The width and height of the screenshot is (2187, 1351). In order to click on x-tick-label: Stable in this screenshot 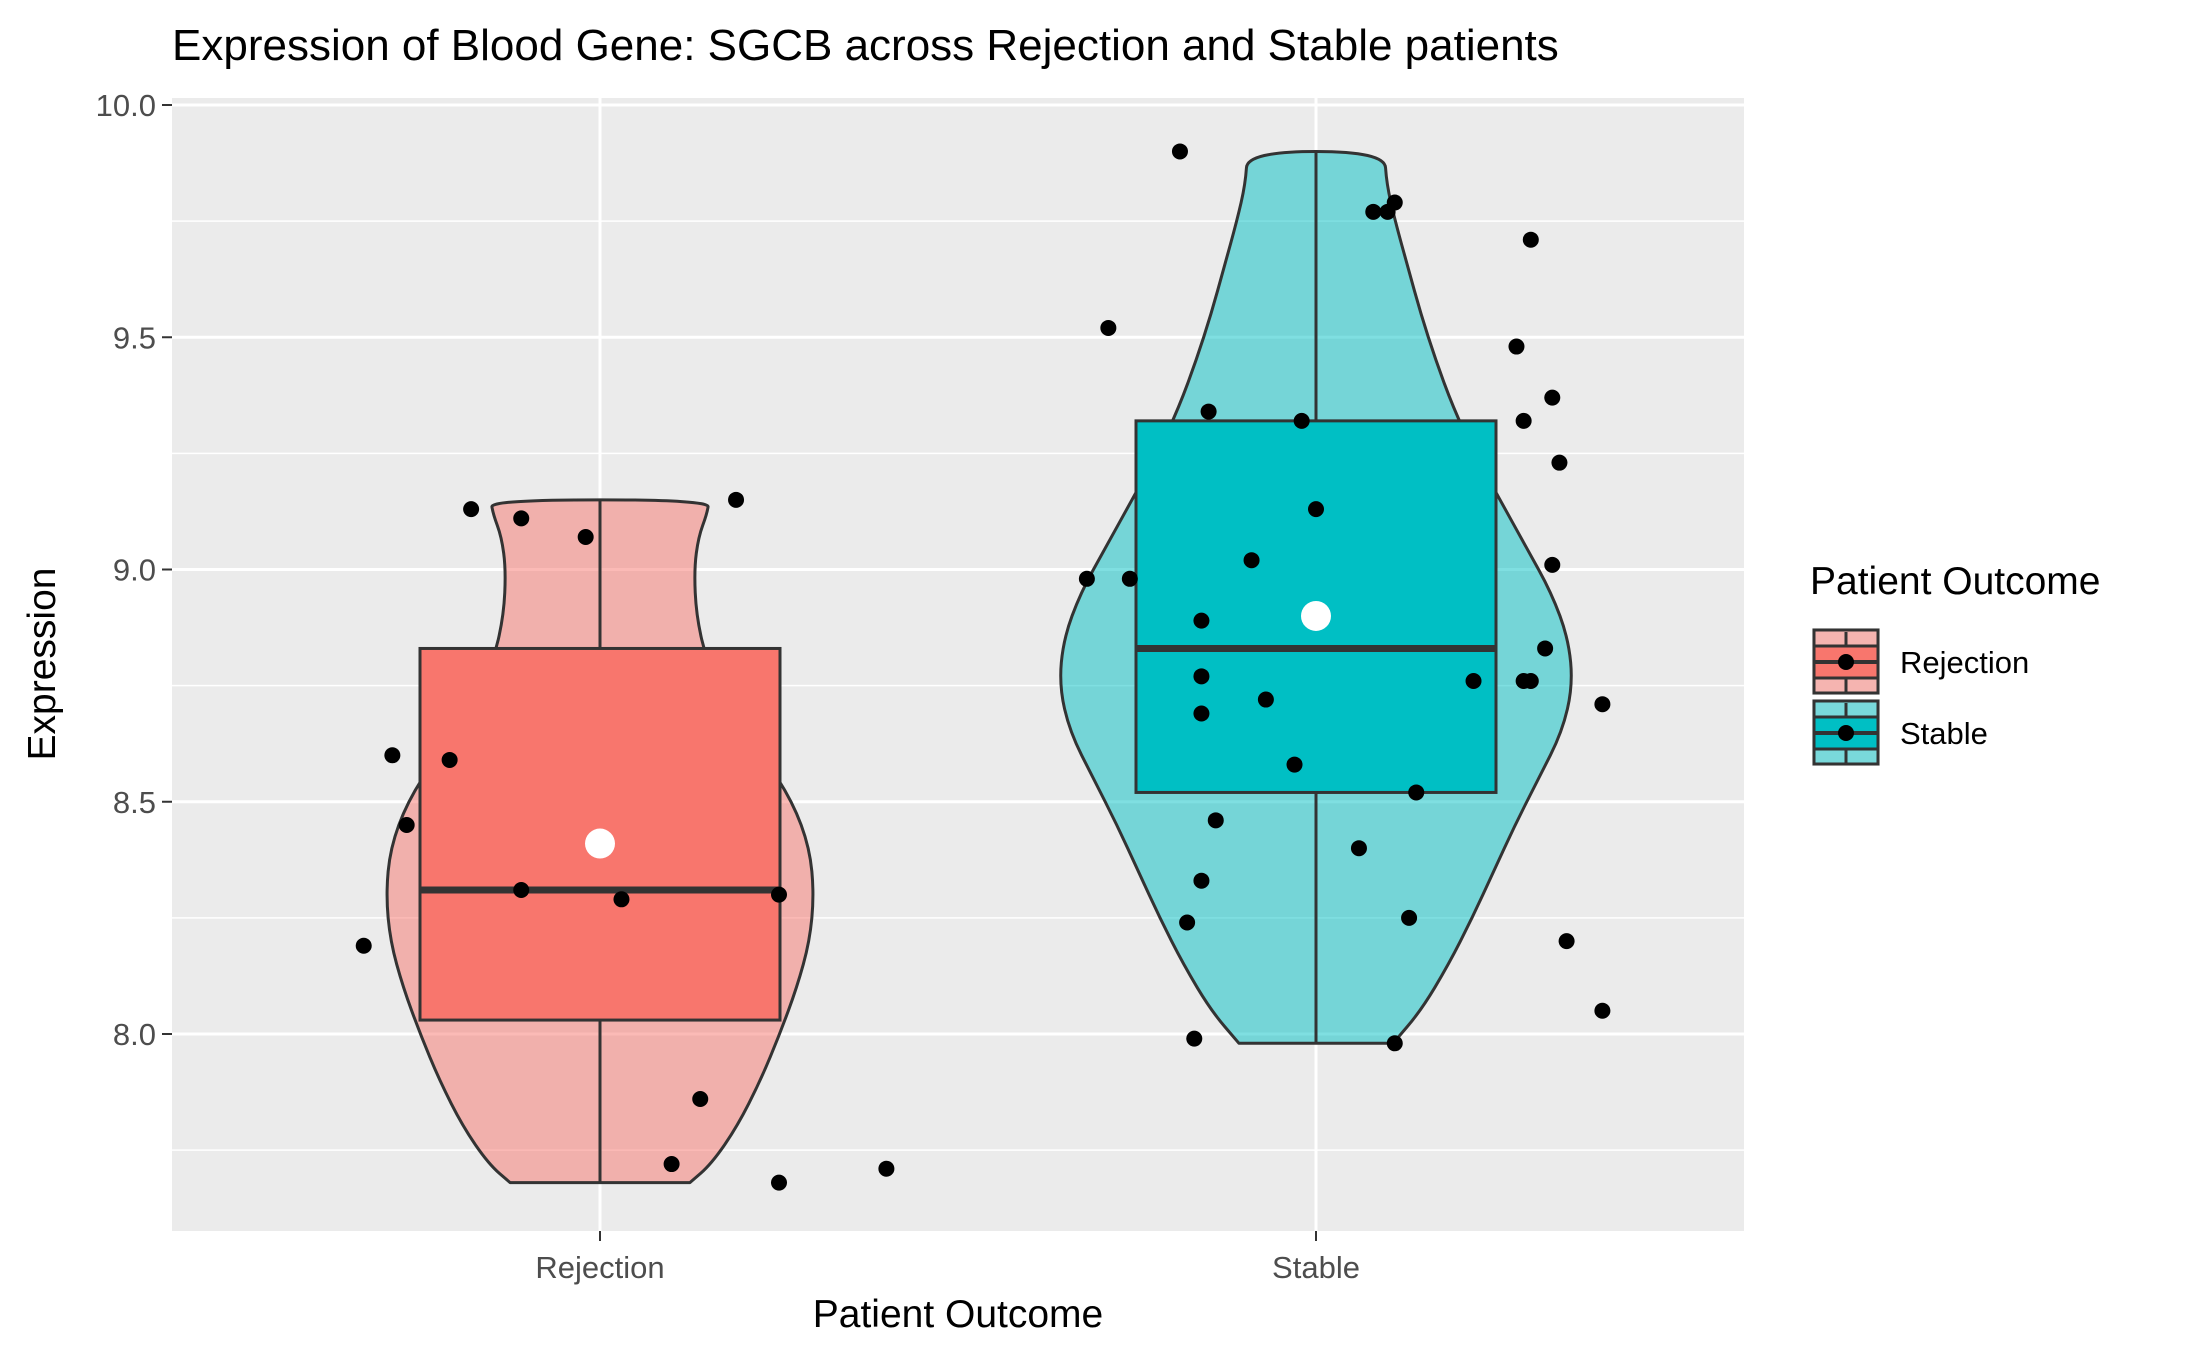, I will do `click(1316, 1267)`.